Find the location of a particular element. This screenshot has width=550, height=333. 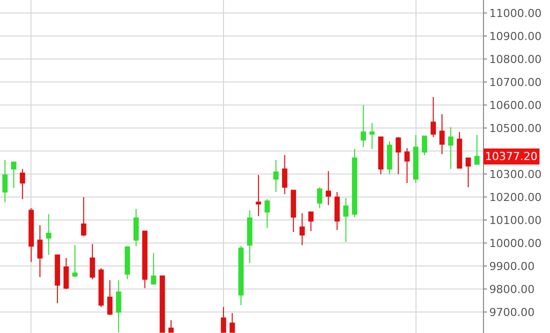

y-tick-label: 9900.00 is located at coordinates (512, 266).